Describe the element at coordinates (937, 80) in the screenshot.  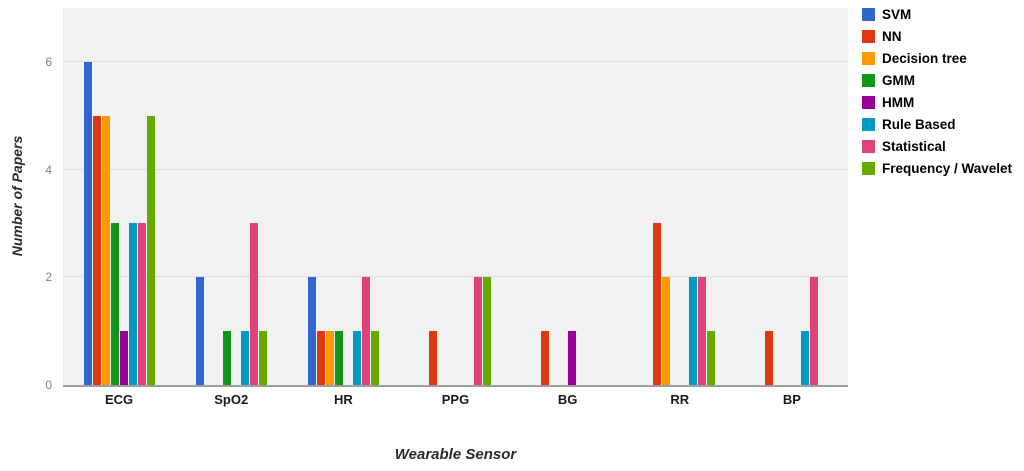
I see `legend-item-gmm: GMM` at that location.